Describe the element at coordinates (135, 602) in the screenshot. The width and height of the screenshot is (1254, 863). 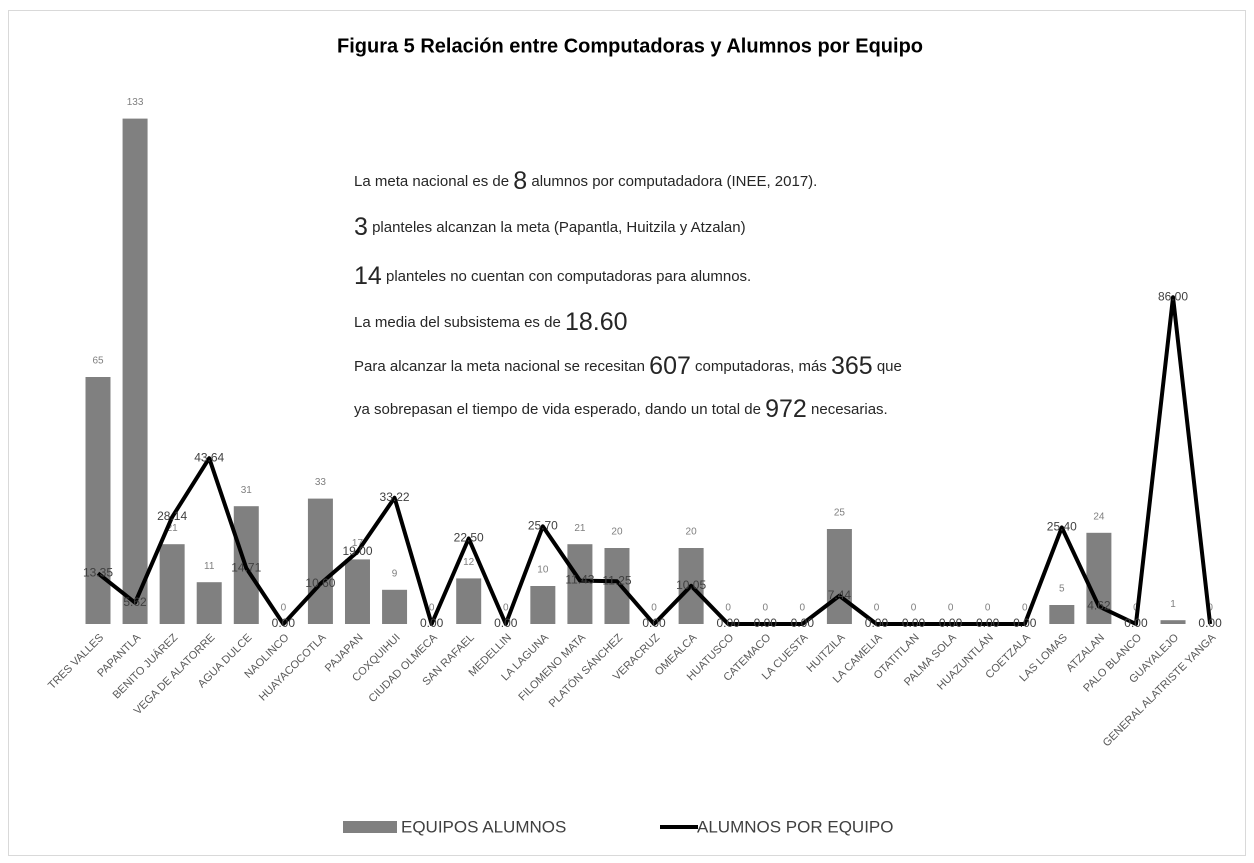
I see `line-value-label: 5.62` at that location.